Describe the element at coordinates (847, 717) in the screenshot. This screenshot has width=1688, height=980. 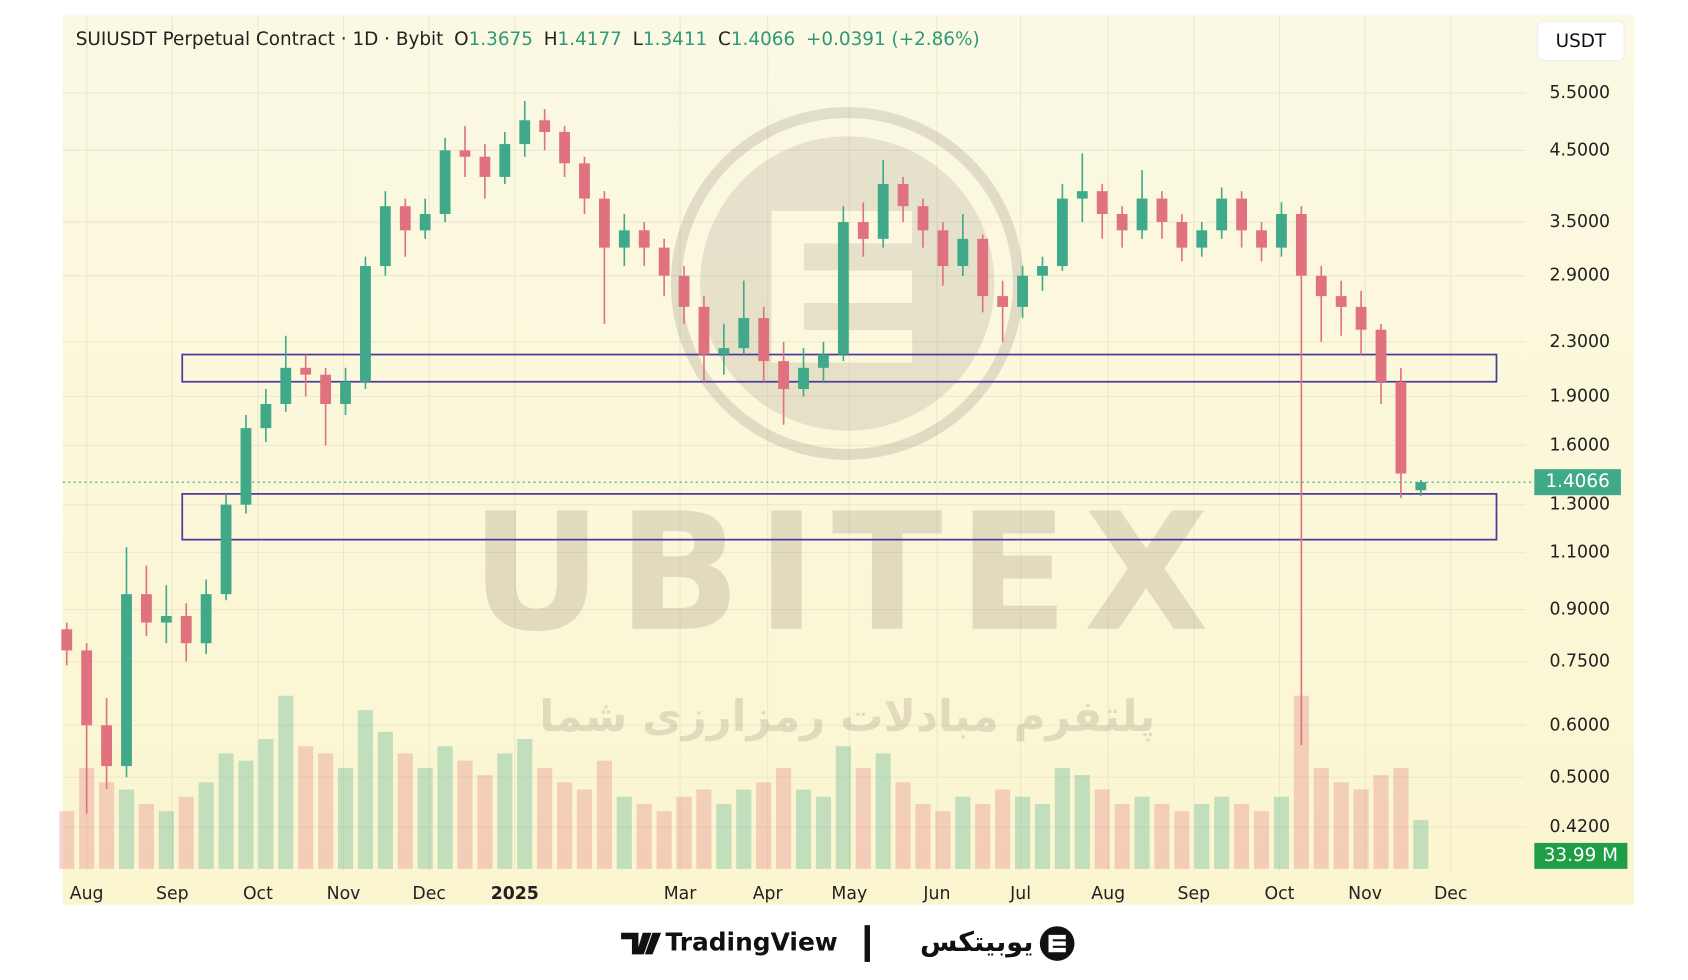
I see `watermark-tagline: پلتفرم مبادلات رمزارزی شما` at that location.